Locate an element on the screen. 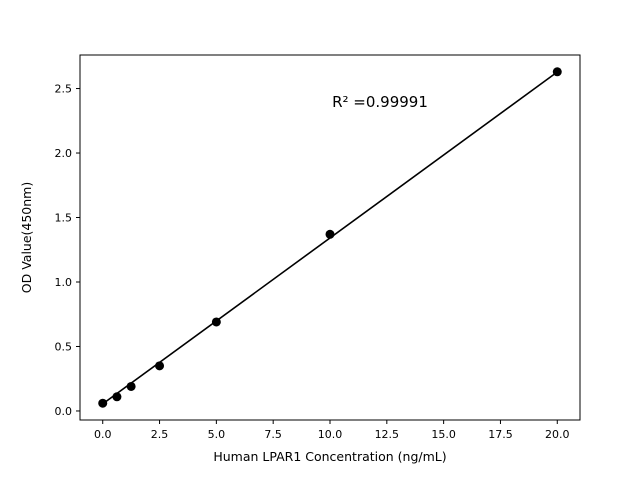 This screenshot has width=640, height=480. y-tick-label: 0.0 is located at coordinates (64, 411).